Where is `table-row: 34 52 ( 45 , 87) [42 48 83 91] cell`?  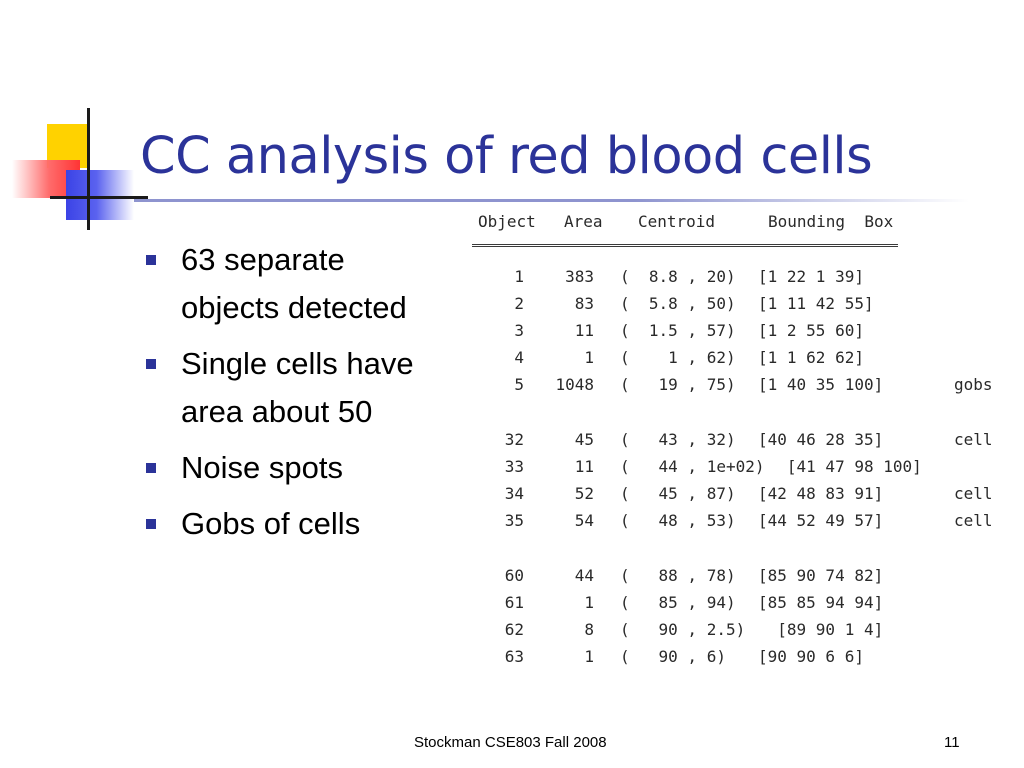
table-row: 34 52 ( 45 , 87) [42 48 83 91] cell is located at coordinates (733, 494).